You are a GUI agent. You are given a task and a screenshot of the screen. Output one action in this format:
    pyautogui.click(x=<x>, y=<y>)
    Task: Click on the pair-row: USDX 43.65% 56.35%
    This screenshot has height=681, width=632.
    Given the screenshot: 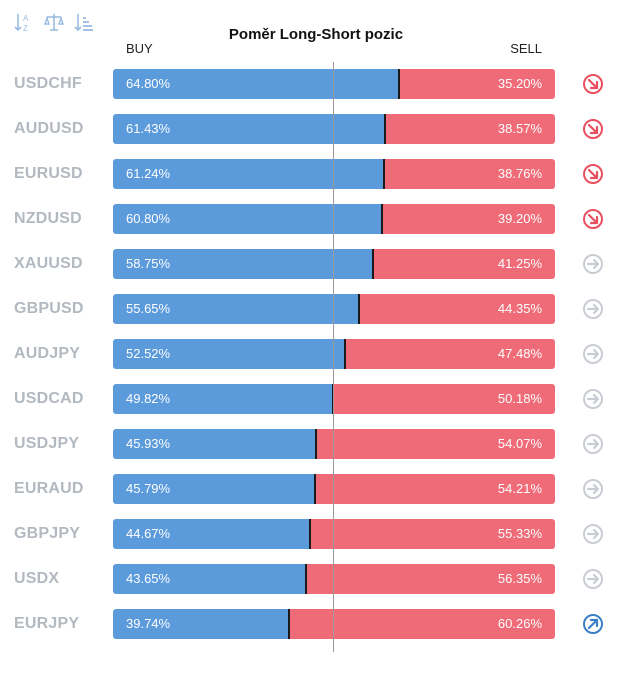 What is the action you would take?
    pyautogui.click(x=316, y=579)
    